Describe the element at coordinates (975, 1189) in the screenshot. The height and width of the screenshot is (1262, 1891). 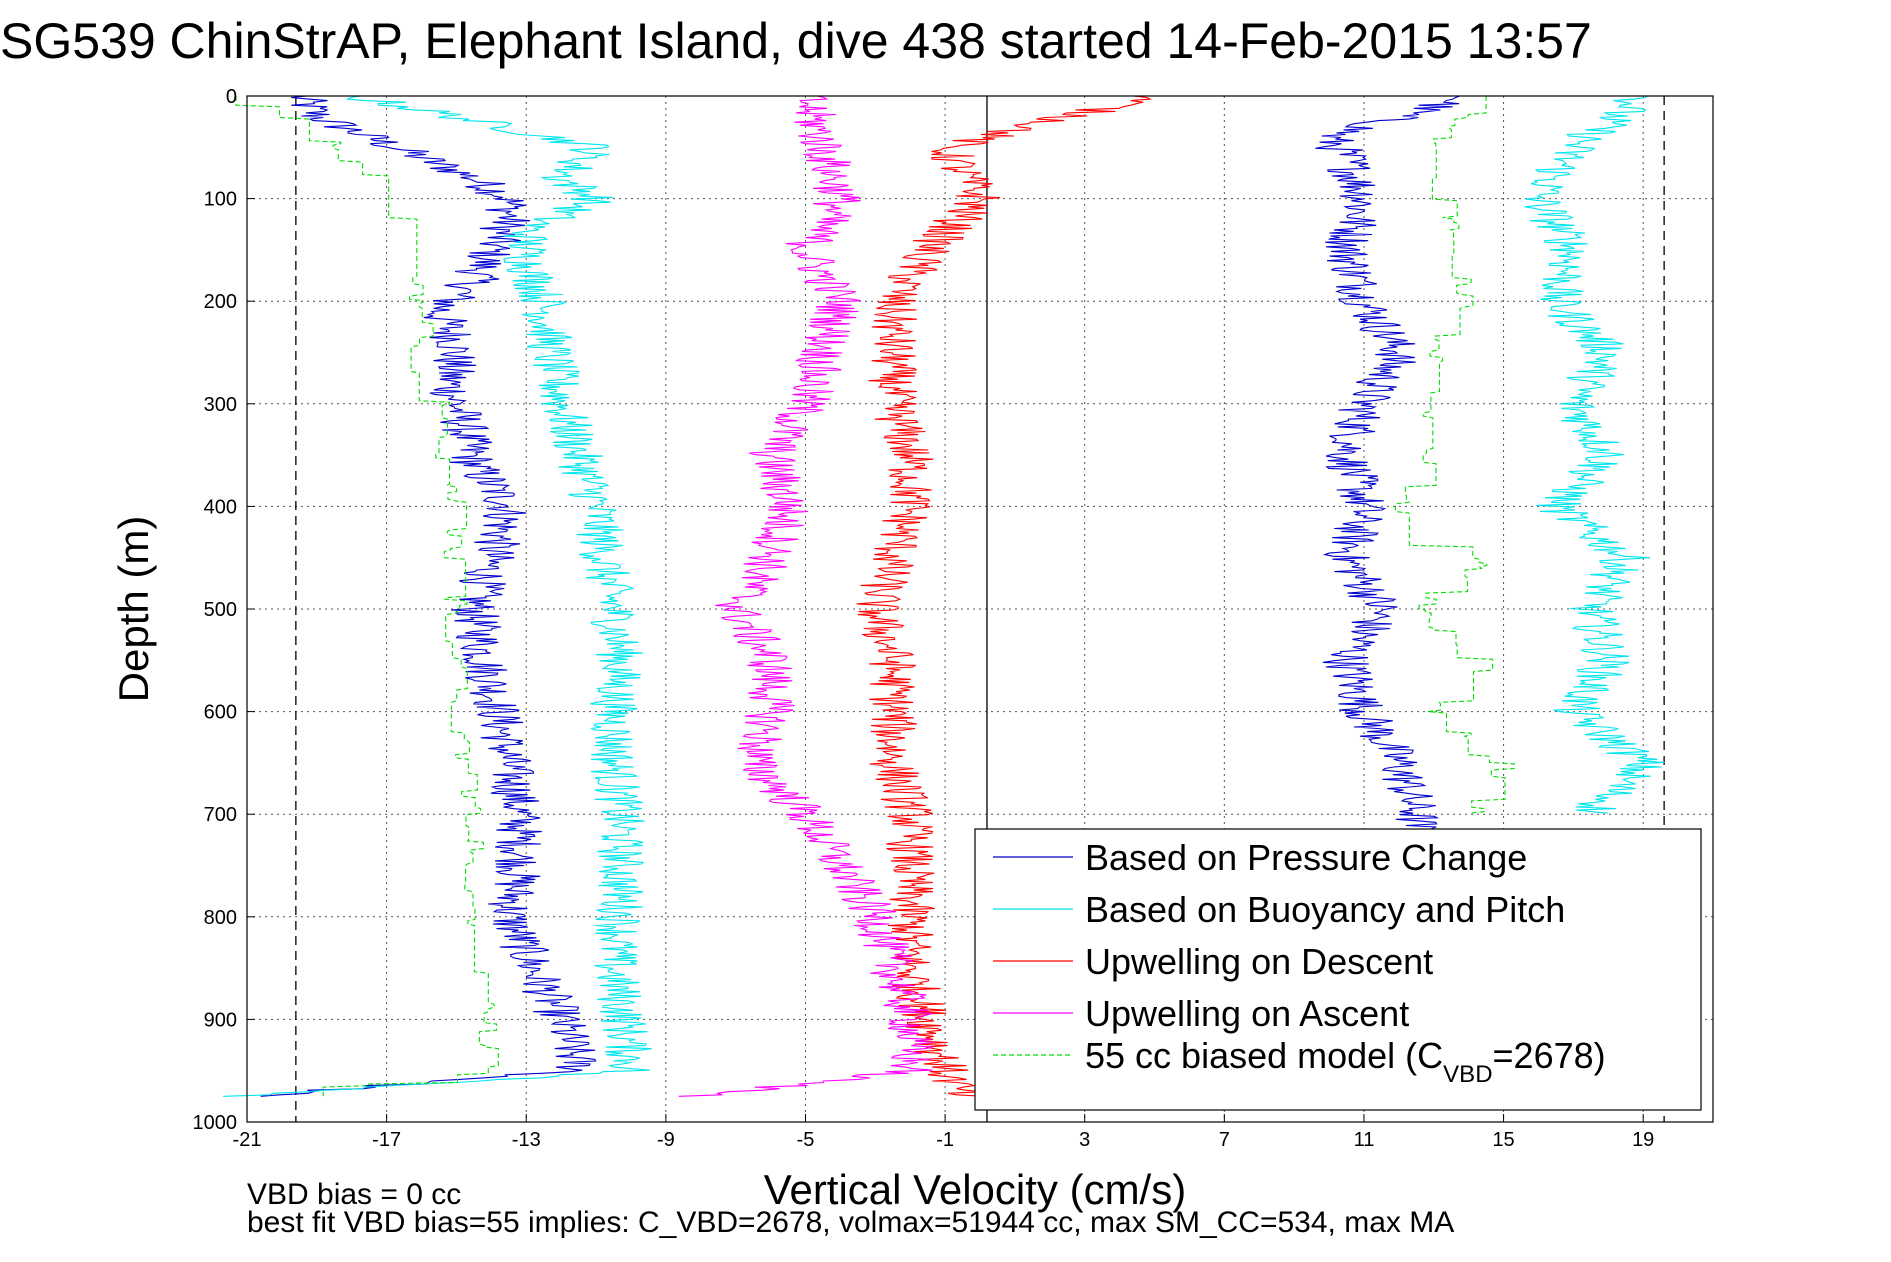
I see `x-axis-label: Vertical Velocity (cm/s)` at that location.